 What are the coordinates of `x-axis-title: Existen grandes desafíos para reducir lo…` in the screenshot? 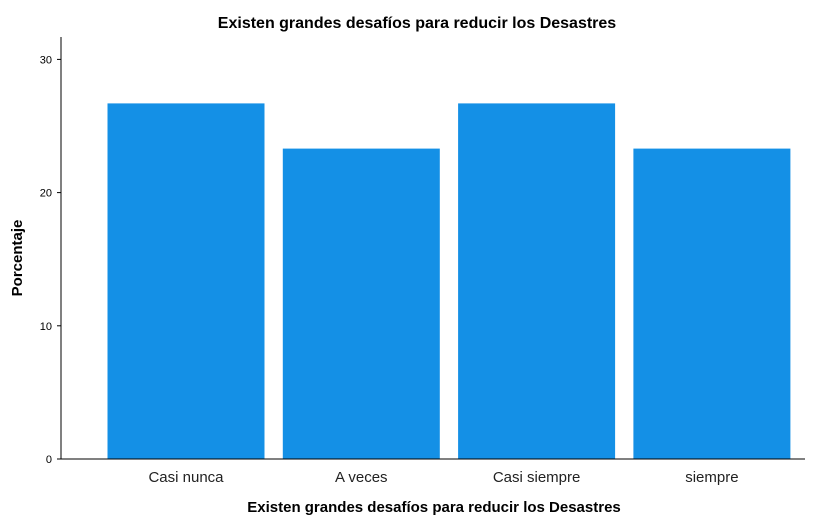 It's located at (434, 507).